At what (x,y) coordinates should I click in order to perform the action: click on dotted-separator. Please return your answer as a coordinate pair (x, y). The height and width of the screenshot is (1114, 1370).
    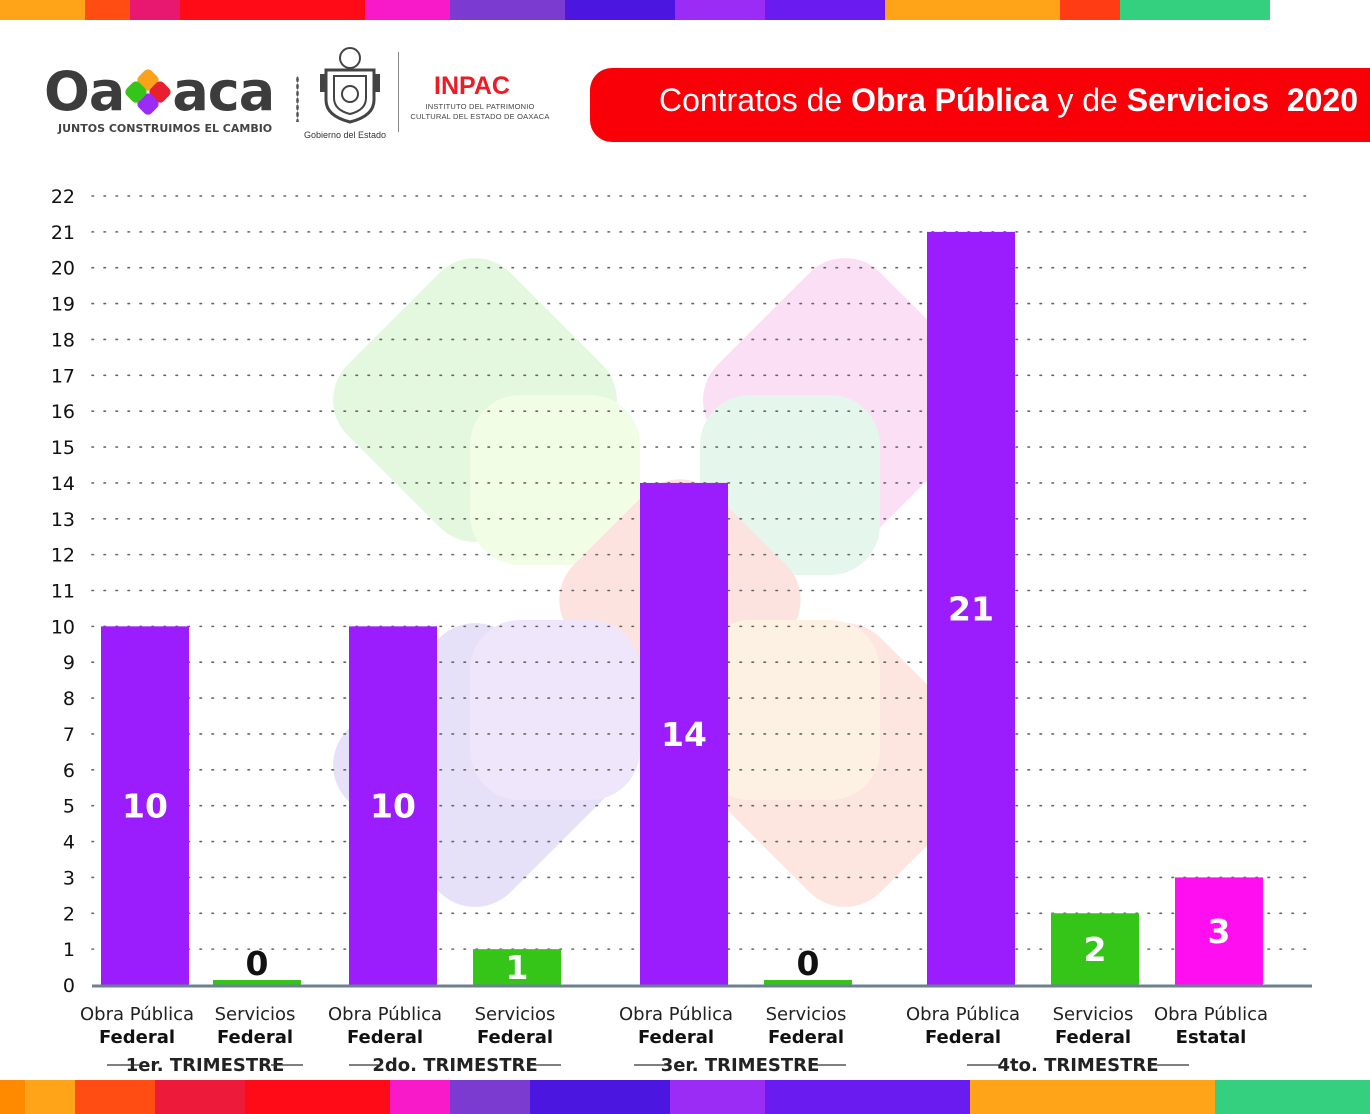
    Looking at the image, I should click on (297, 99).